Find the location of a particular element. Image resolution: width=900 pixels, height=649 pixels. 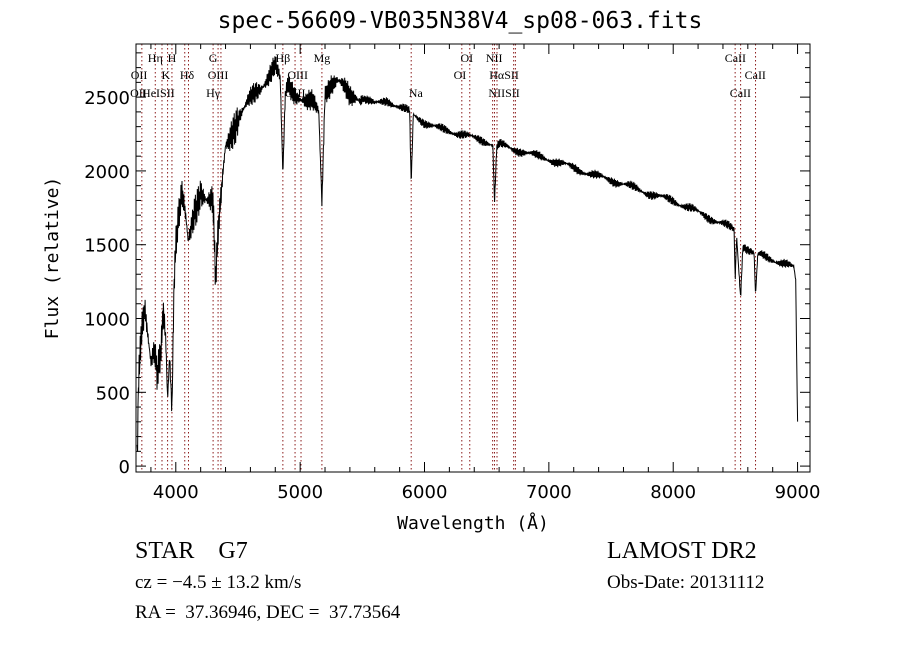

line-label: Hβ is located at coordinates (282, 58).